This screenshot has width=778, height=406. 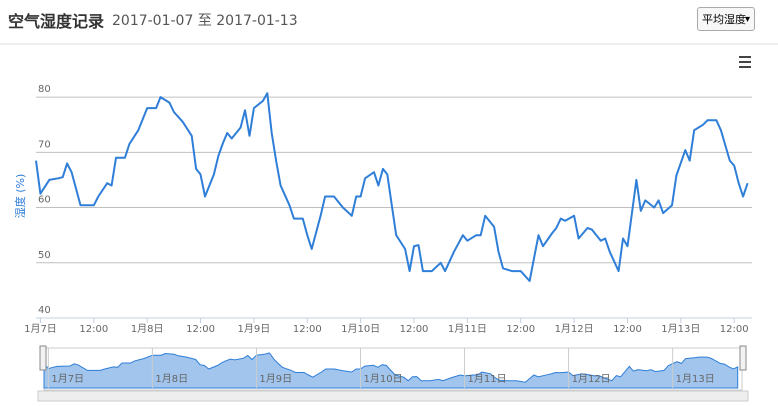 I want to click on nav-tick-label: 1月12日, so click(x=591, y=379).